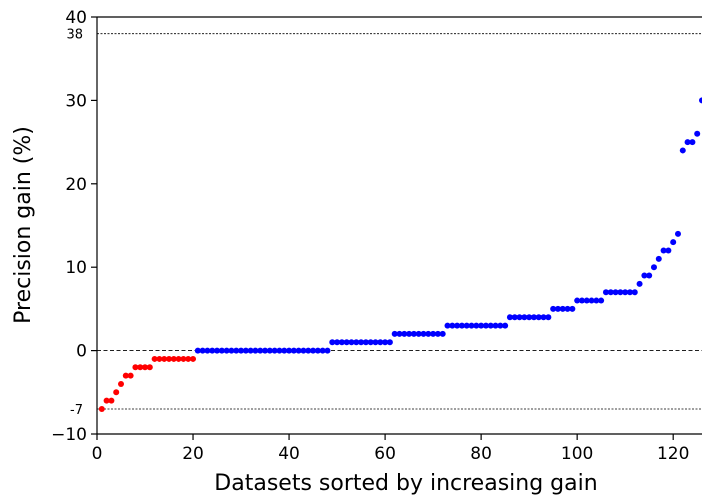 This screenshot has width=702, height=498. Describe the element at coordinates (76, 101) in the screenshot. I see `y-tick-label-30: 30` at that location.